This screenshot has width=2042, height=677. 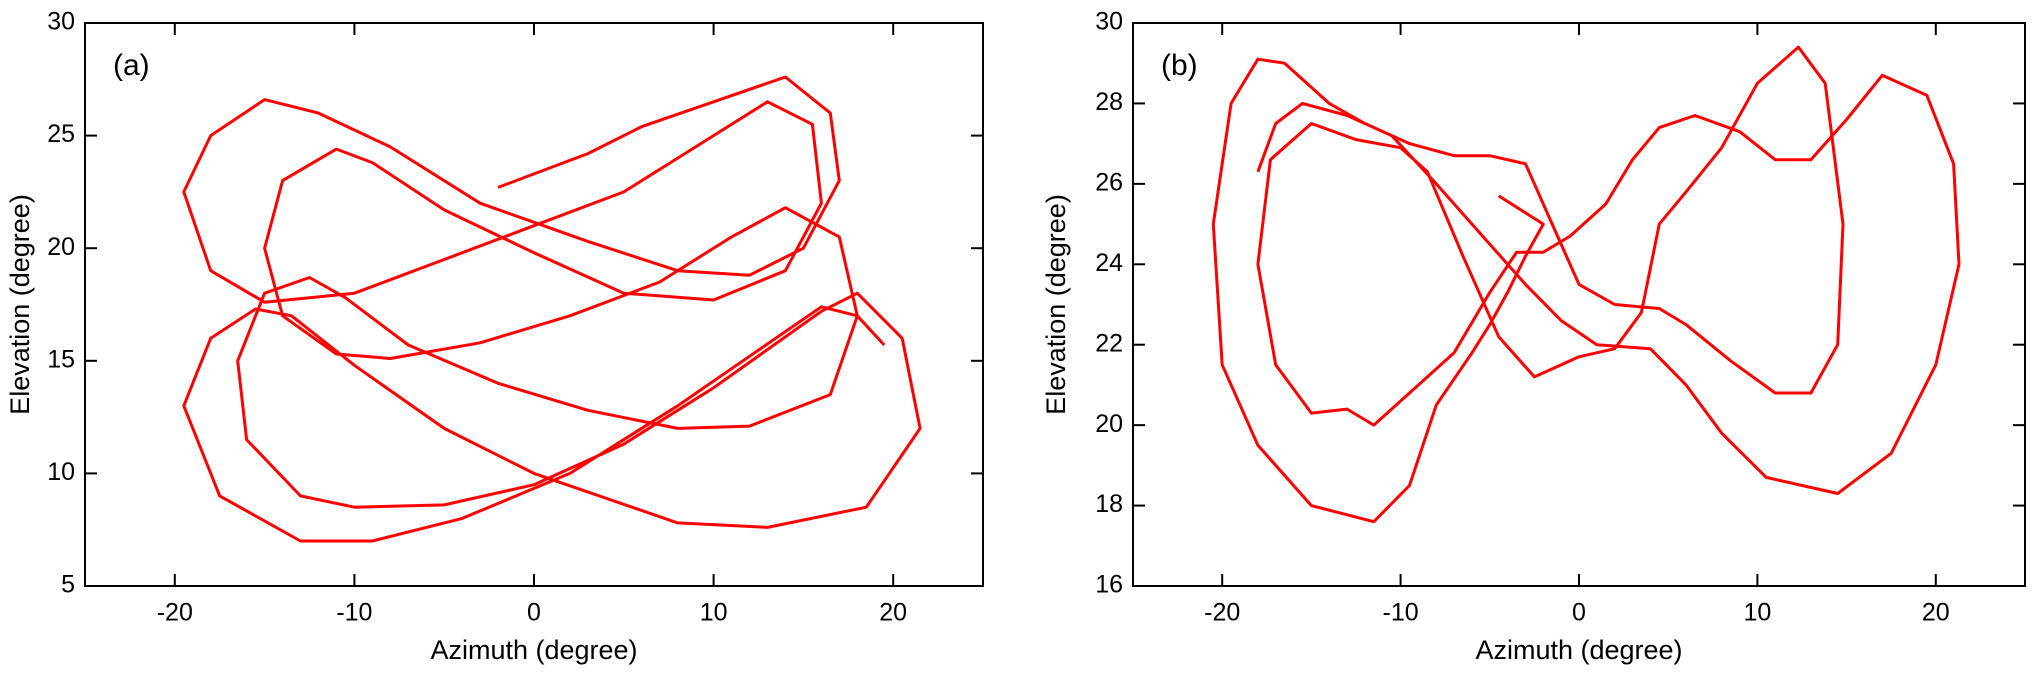 What do you see at coordinates (1109, 263) in the screenshot?
I see `y-tick-label: 24` at bounding box center [1109, 263].